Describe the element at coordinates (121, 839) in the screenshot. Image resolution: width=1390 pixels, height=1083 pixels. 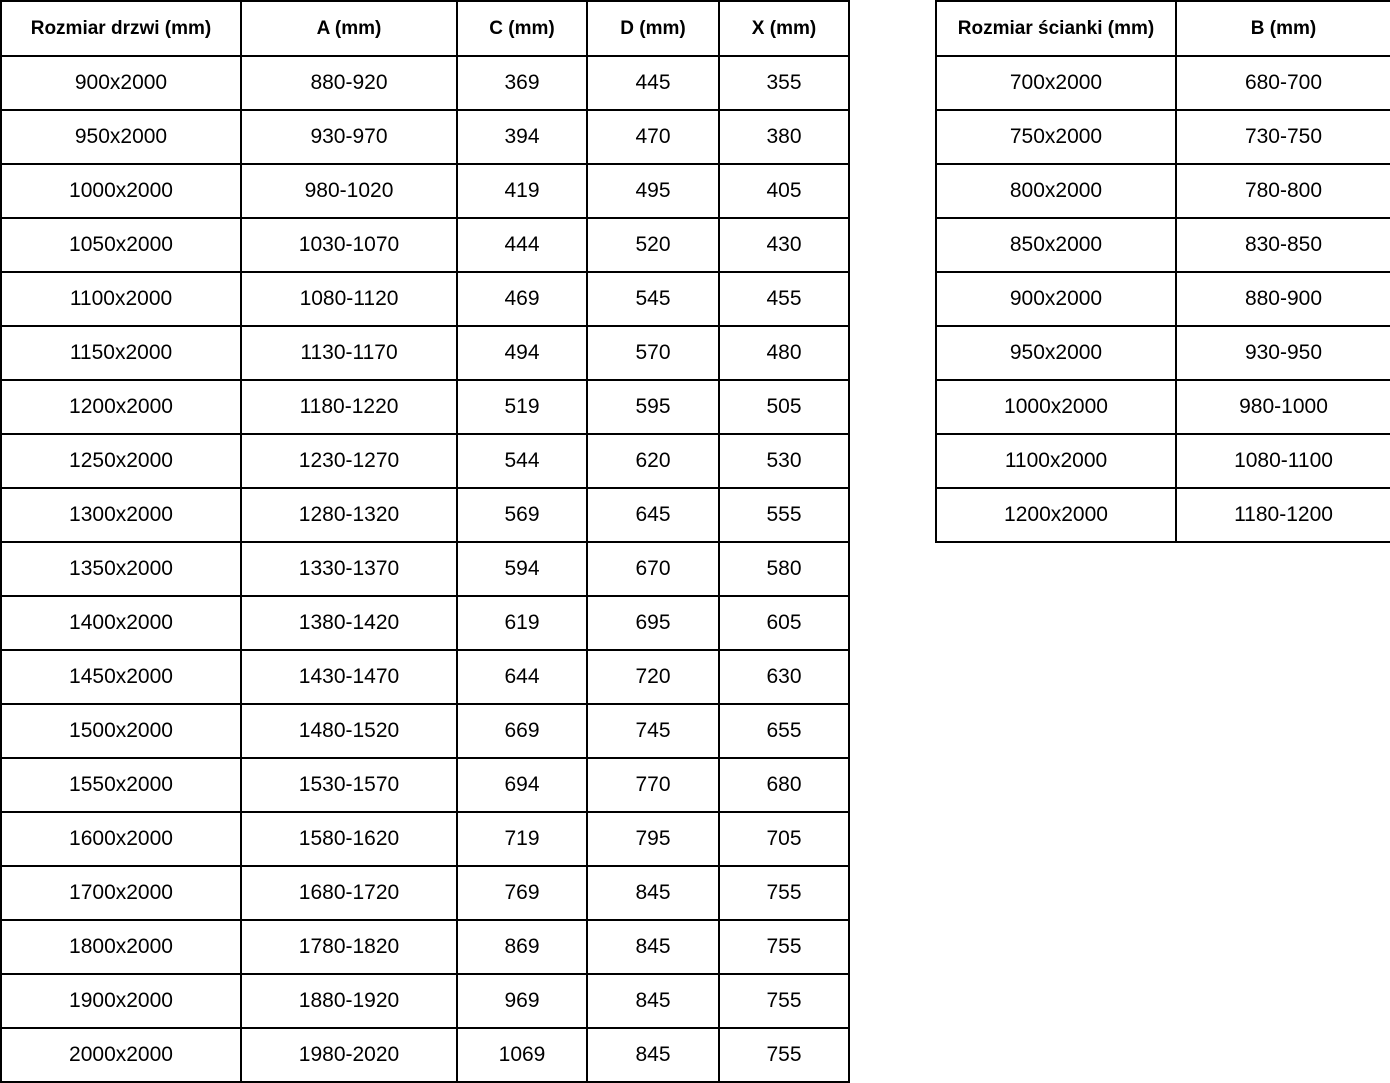
I see `table-cell: 1600x2000` at that location.